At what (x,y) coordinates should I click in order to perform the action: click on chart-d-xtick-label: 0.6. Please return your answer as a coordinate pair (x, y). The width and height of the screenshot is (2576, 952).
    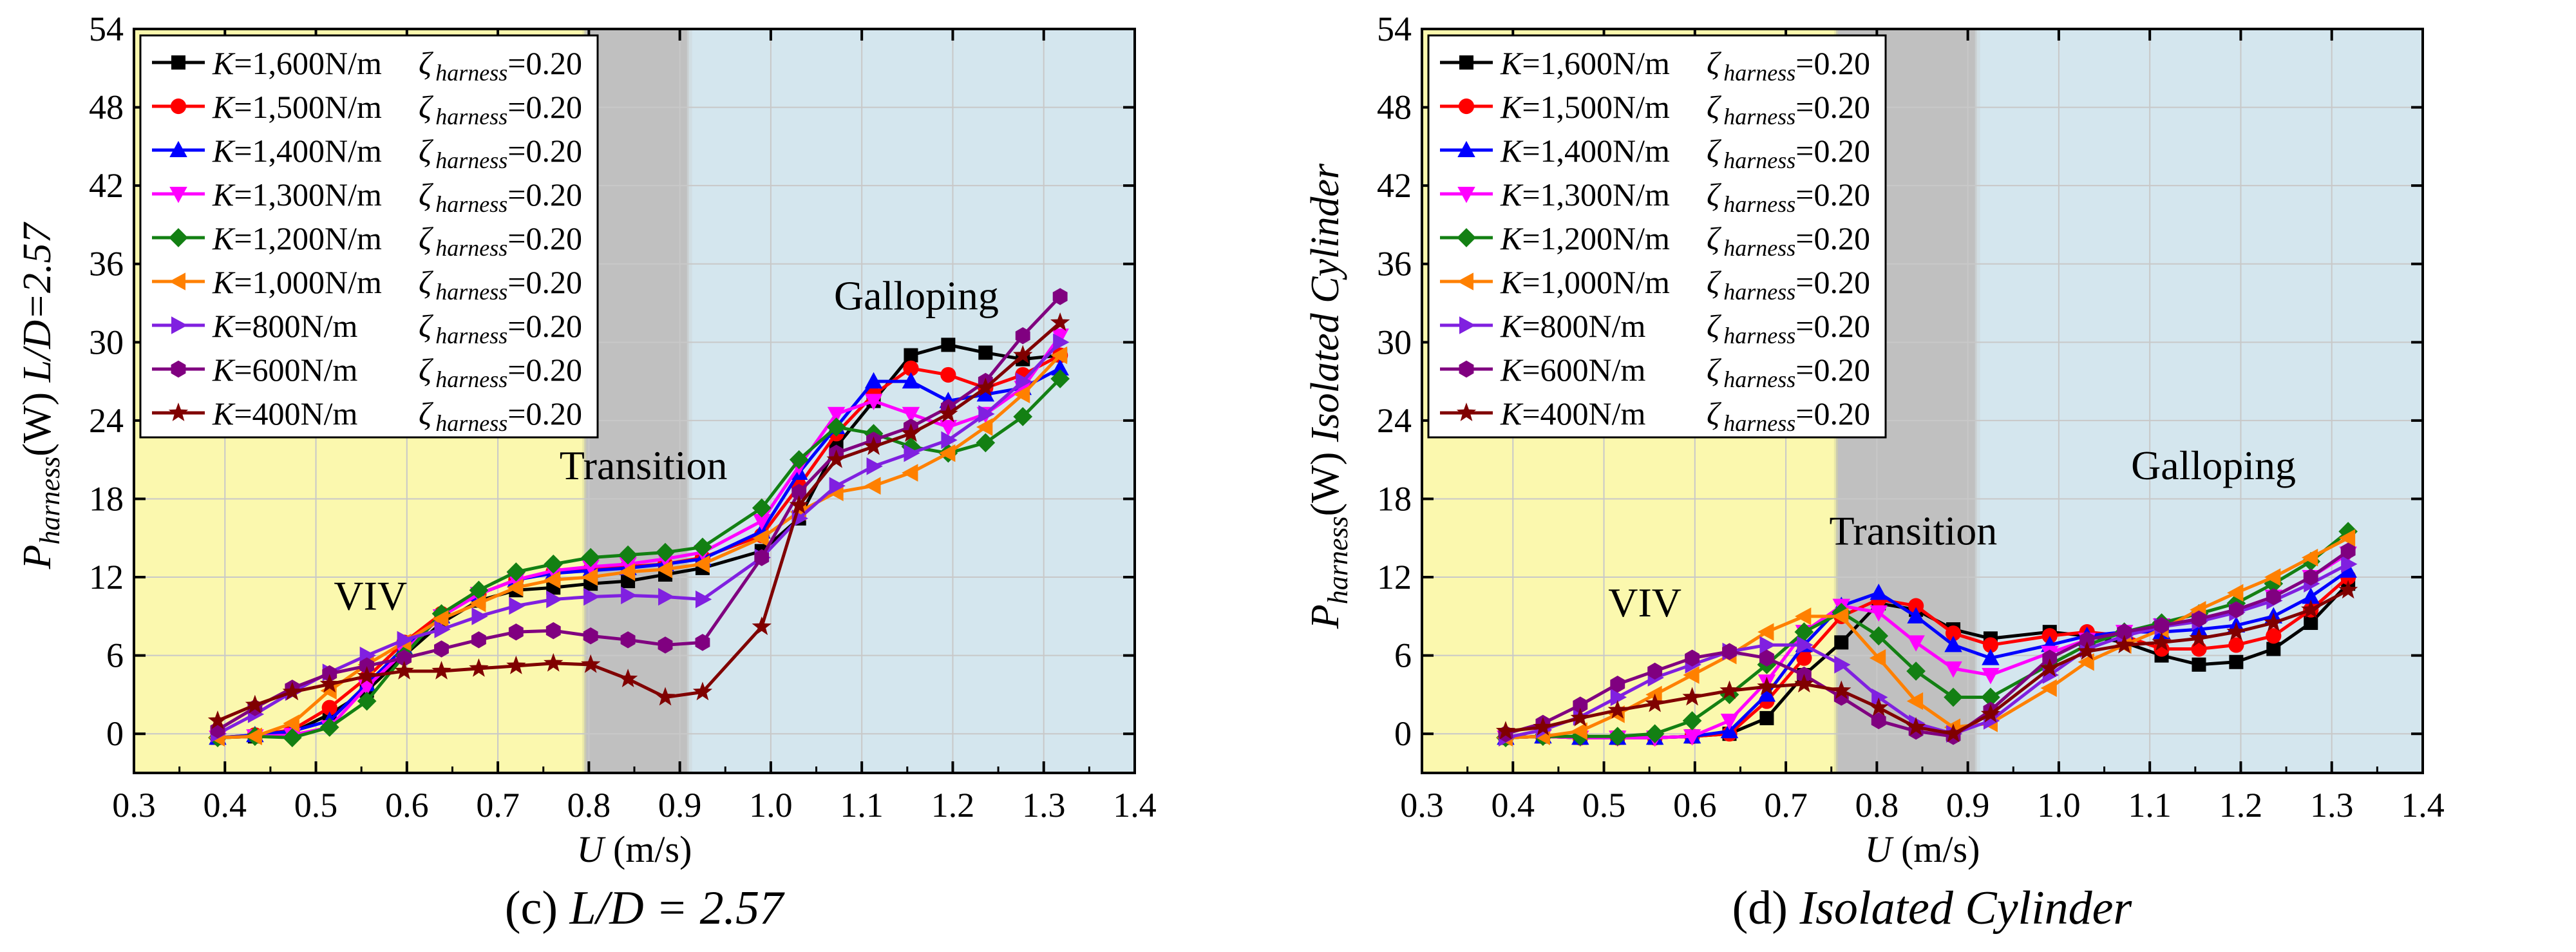
    Looking at the image, I should click on (1695, 805).